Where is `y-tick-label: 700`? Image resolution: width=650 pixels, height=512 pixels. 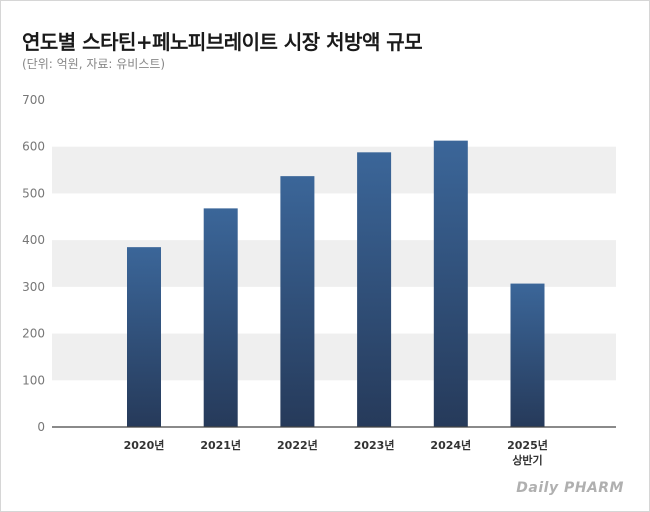 y-tick-label: 700 is located at coordinates (33, 100).